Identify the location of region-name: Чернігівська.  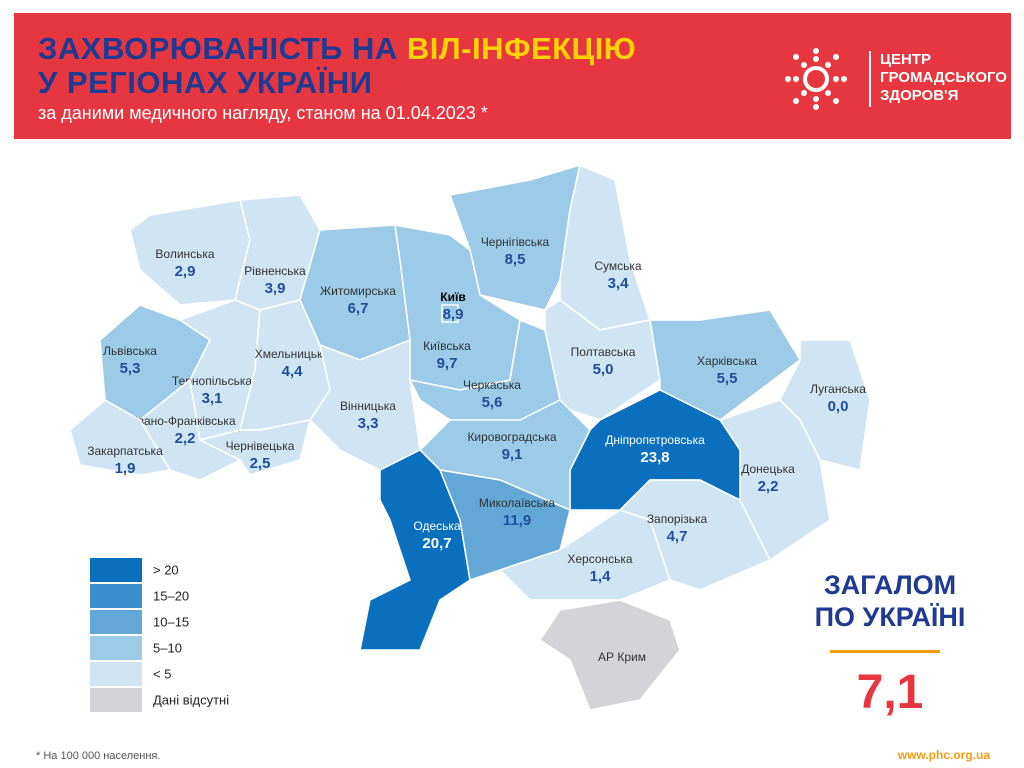
(515, 242).